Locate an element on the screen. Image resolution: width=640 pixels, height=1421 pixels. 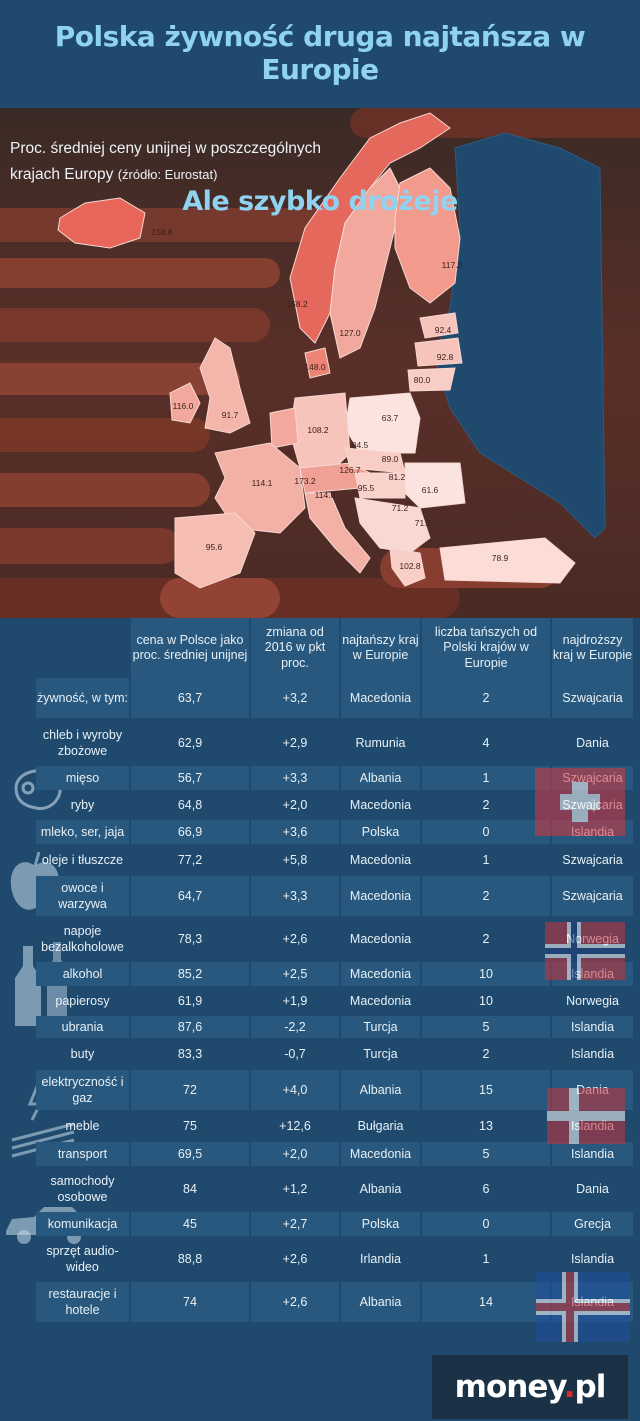
map-value-label: 108.2 is located at coordinates (318, 430).